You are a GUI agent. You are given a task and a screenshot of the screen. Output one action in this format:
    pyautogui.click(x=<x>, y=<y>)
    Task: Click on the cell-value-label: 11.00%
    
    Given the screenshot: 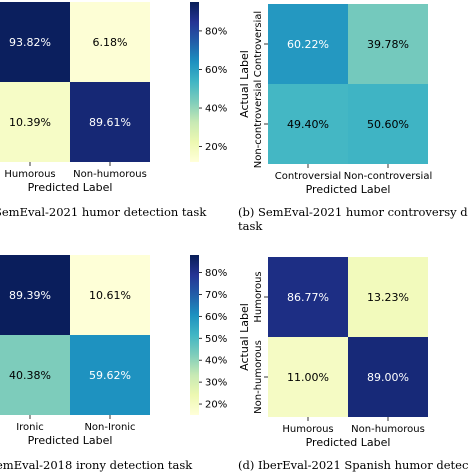 What is the action you would take?
    pyautogui.click(x=308, y=377)
    